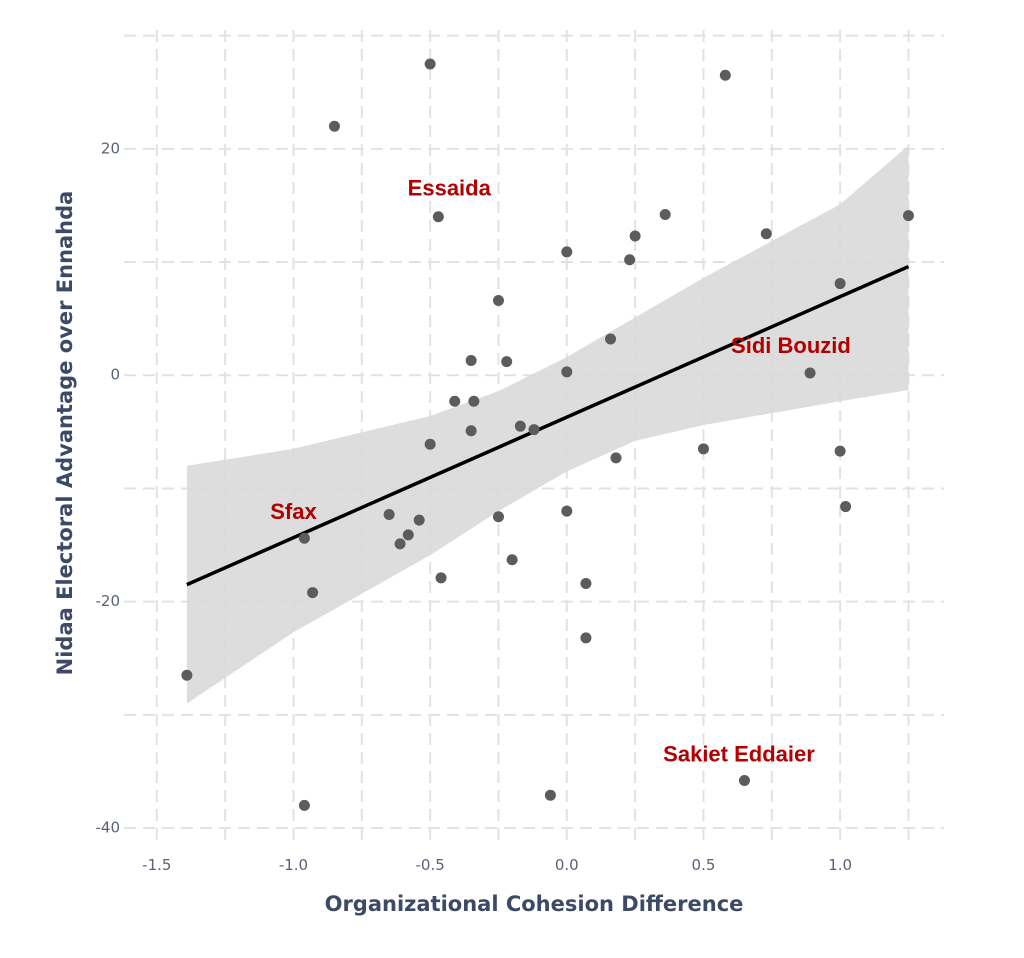  What do you see at coordinates (156, 865) in the screenshot?
I see `x-tick-label: -1.5` at bounding box center [156, 865].